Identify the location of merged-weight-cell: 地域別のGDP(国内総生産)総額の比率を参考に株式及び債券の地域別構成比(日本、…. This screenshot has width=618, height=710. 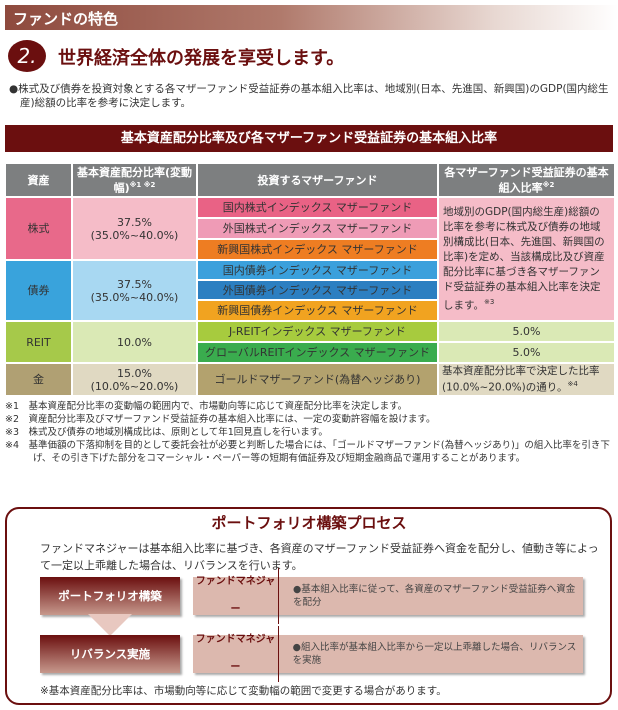
(526, 259).